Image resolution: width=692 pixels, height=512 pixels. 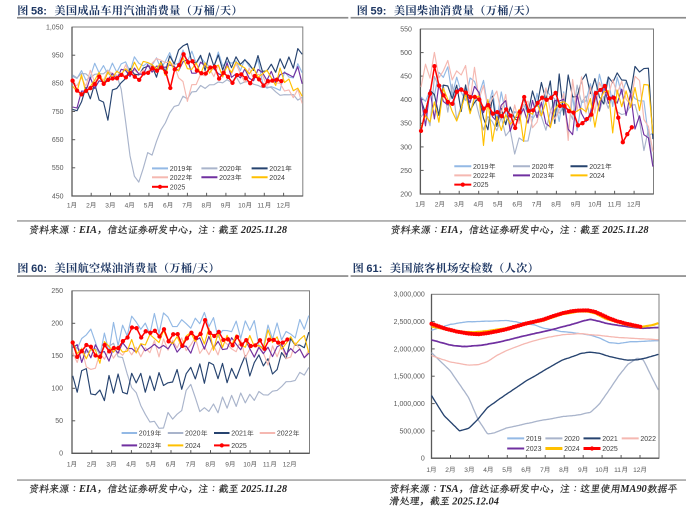 I want to click on svg-text: 750, so click(x=58, y=112).